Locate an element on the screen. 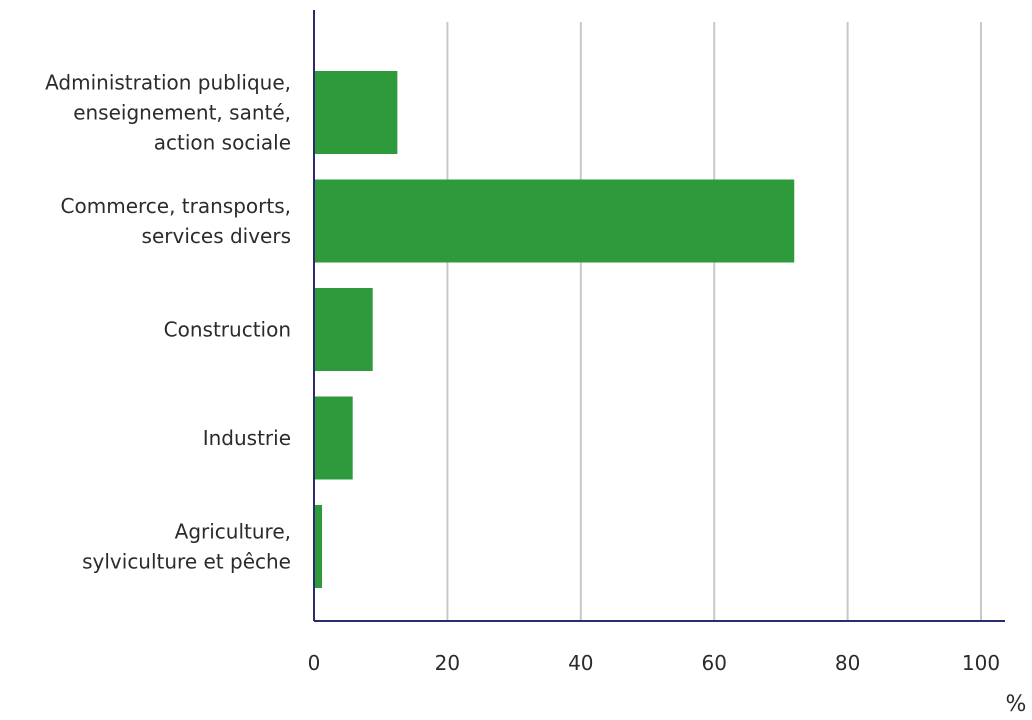  category-label-line: Agriculture, is located at coordinates (233, 532).